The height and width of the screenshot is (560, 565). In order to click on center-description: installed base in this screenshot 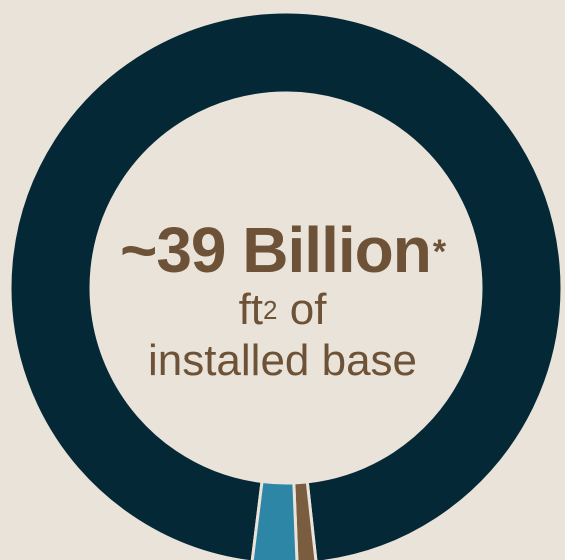, I will do `click(282, 360)`.